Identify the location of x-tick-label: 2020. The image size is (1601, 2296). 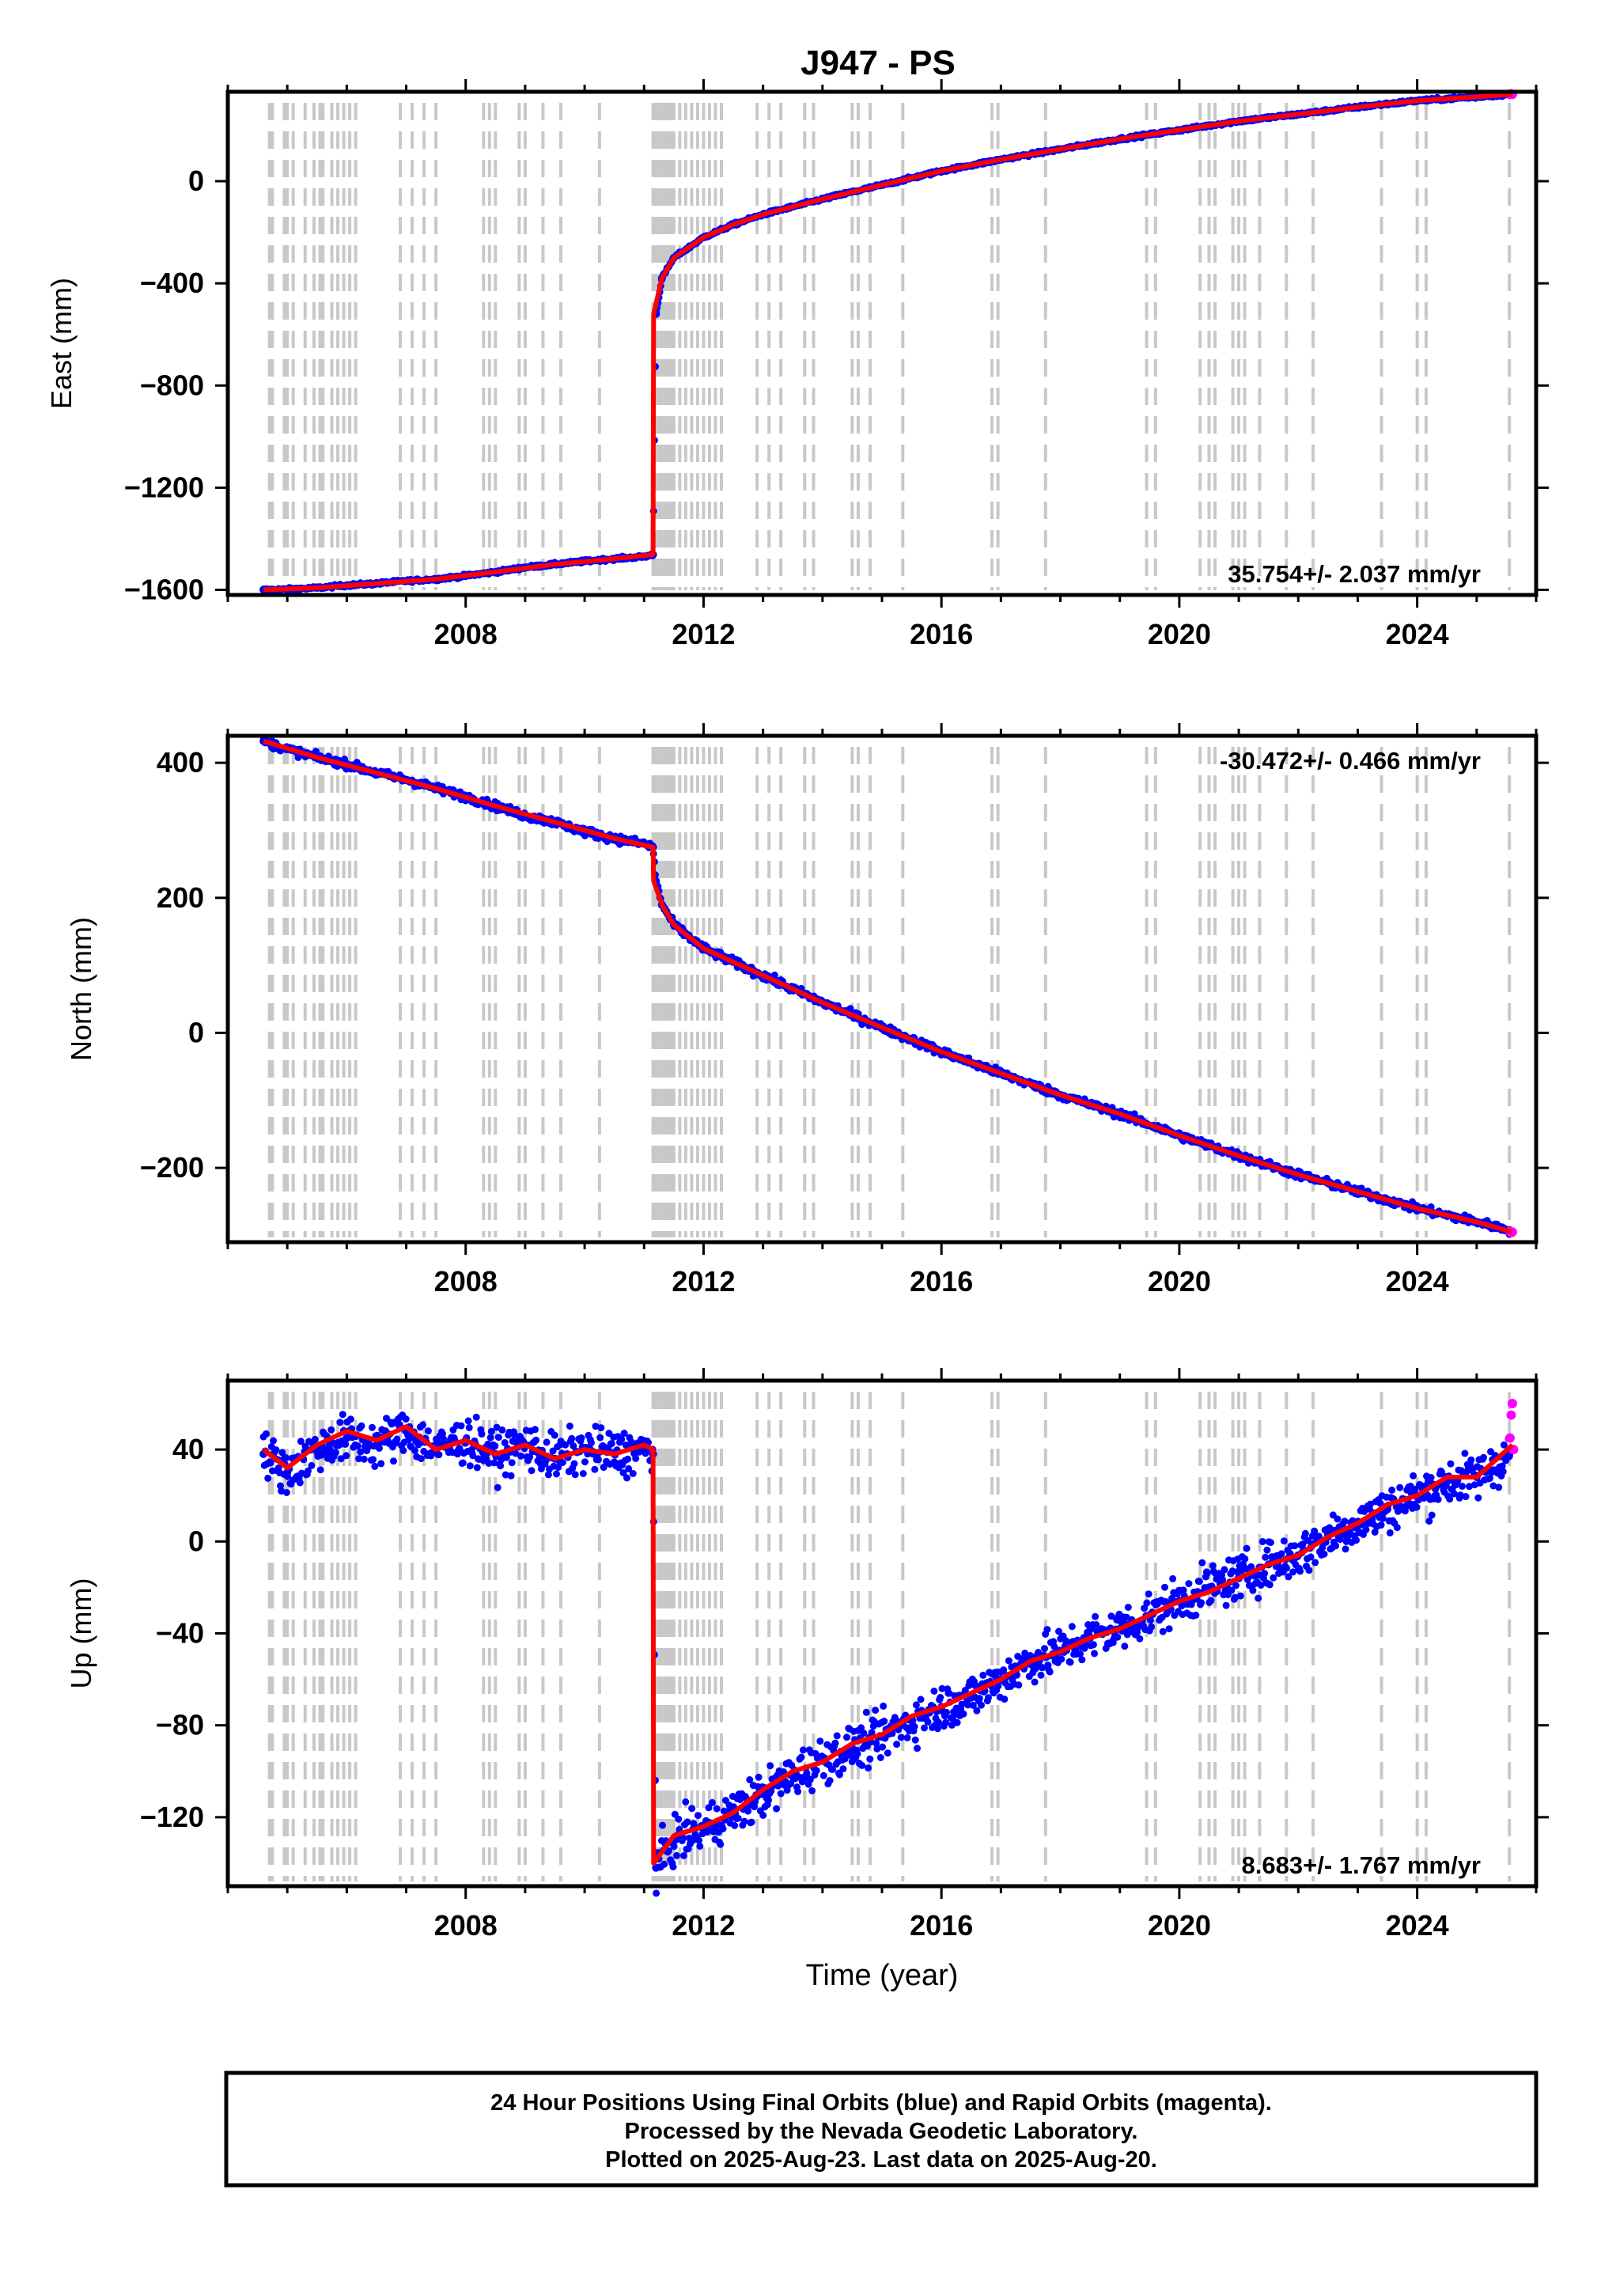
(1180, 634).